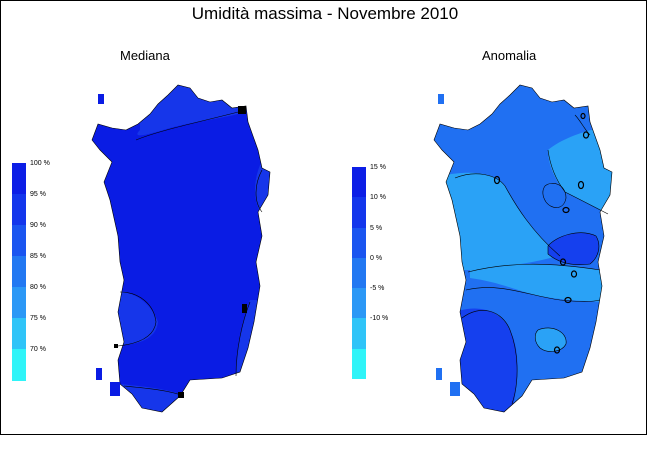 The image size is (650, 450). I want to click on median-panel-title: Mediana, so click(145, 55).